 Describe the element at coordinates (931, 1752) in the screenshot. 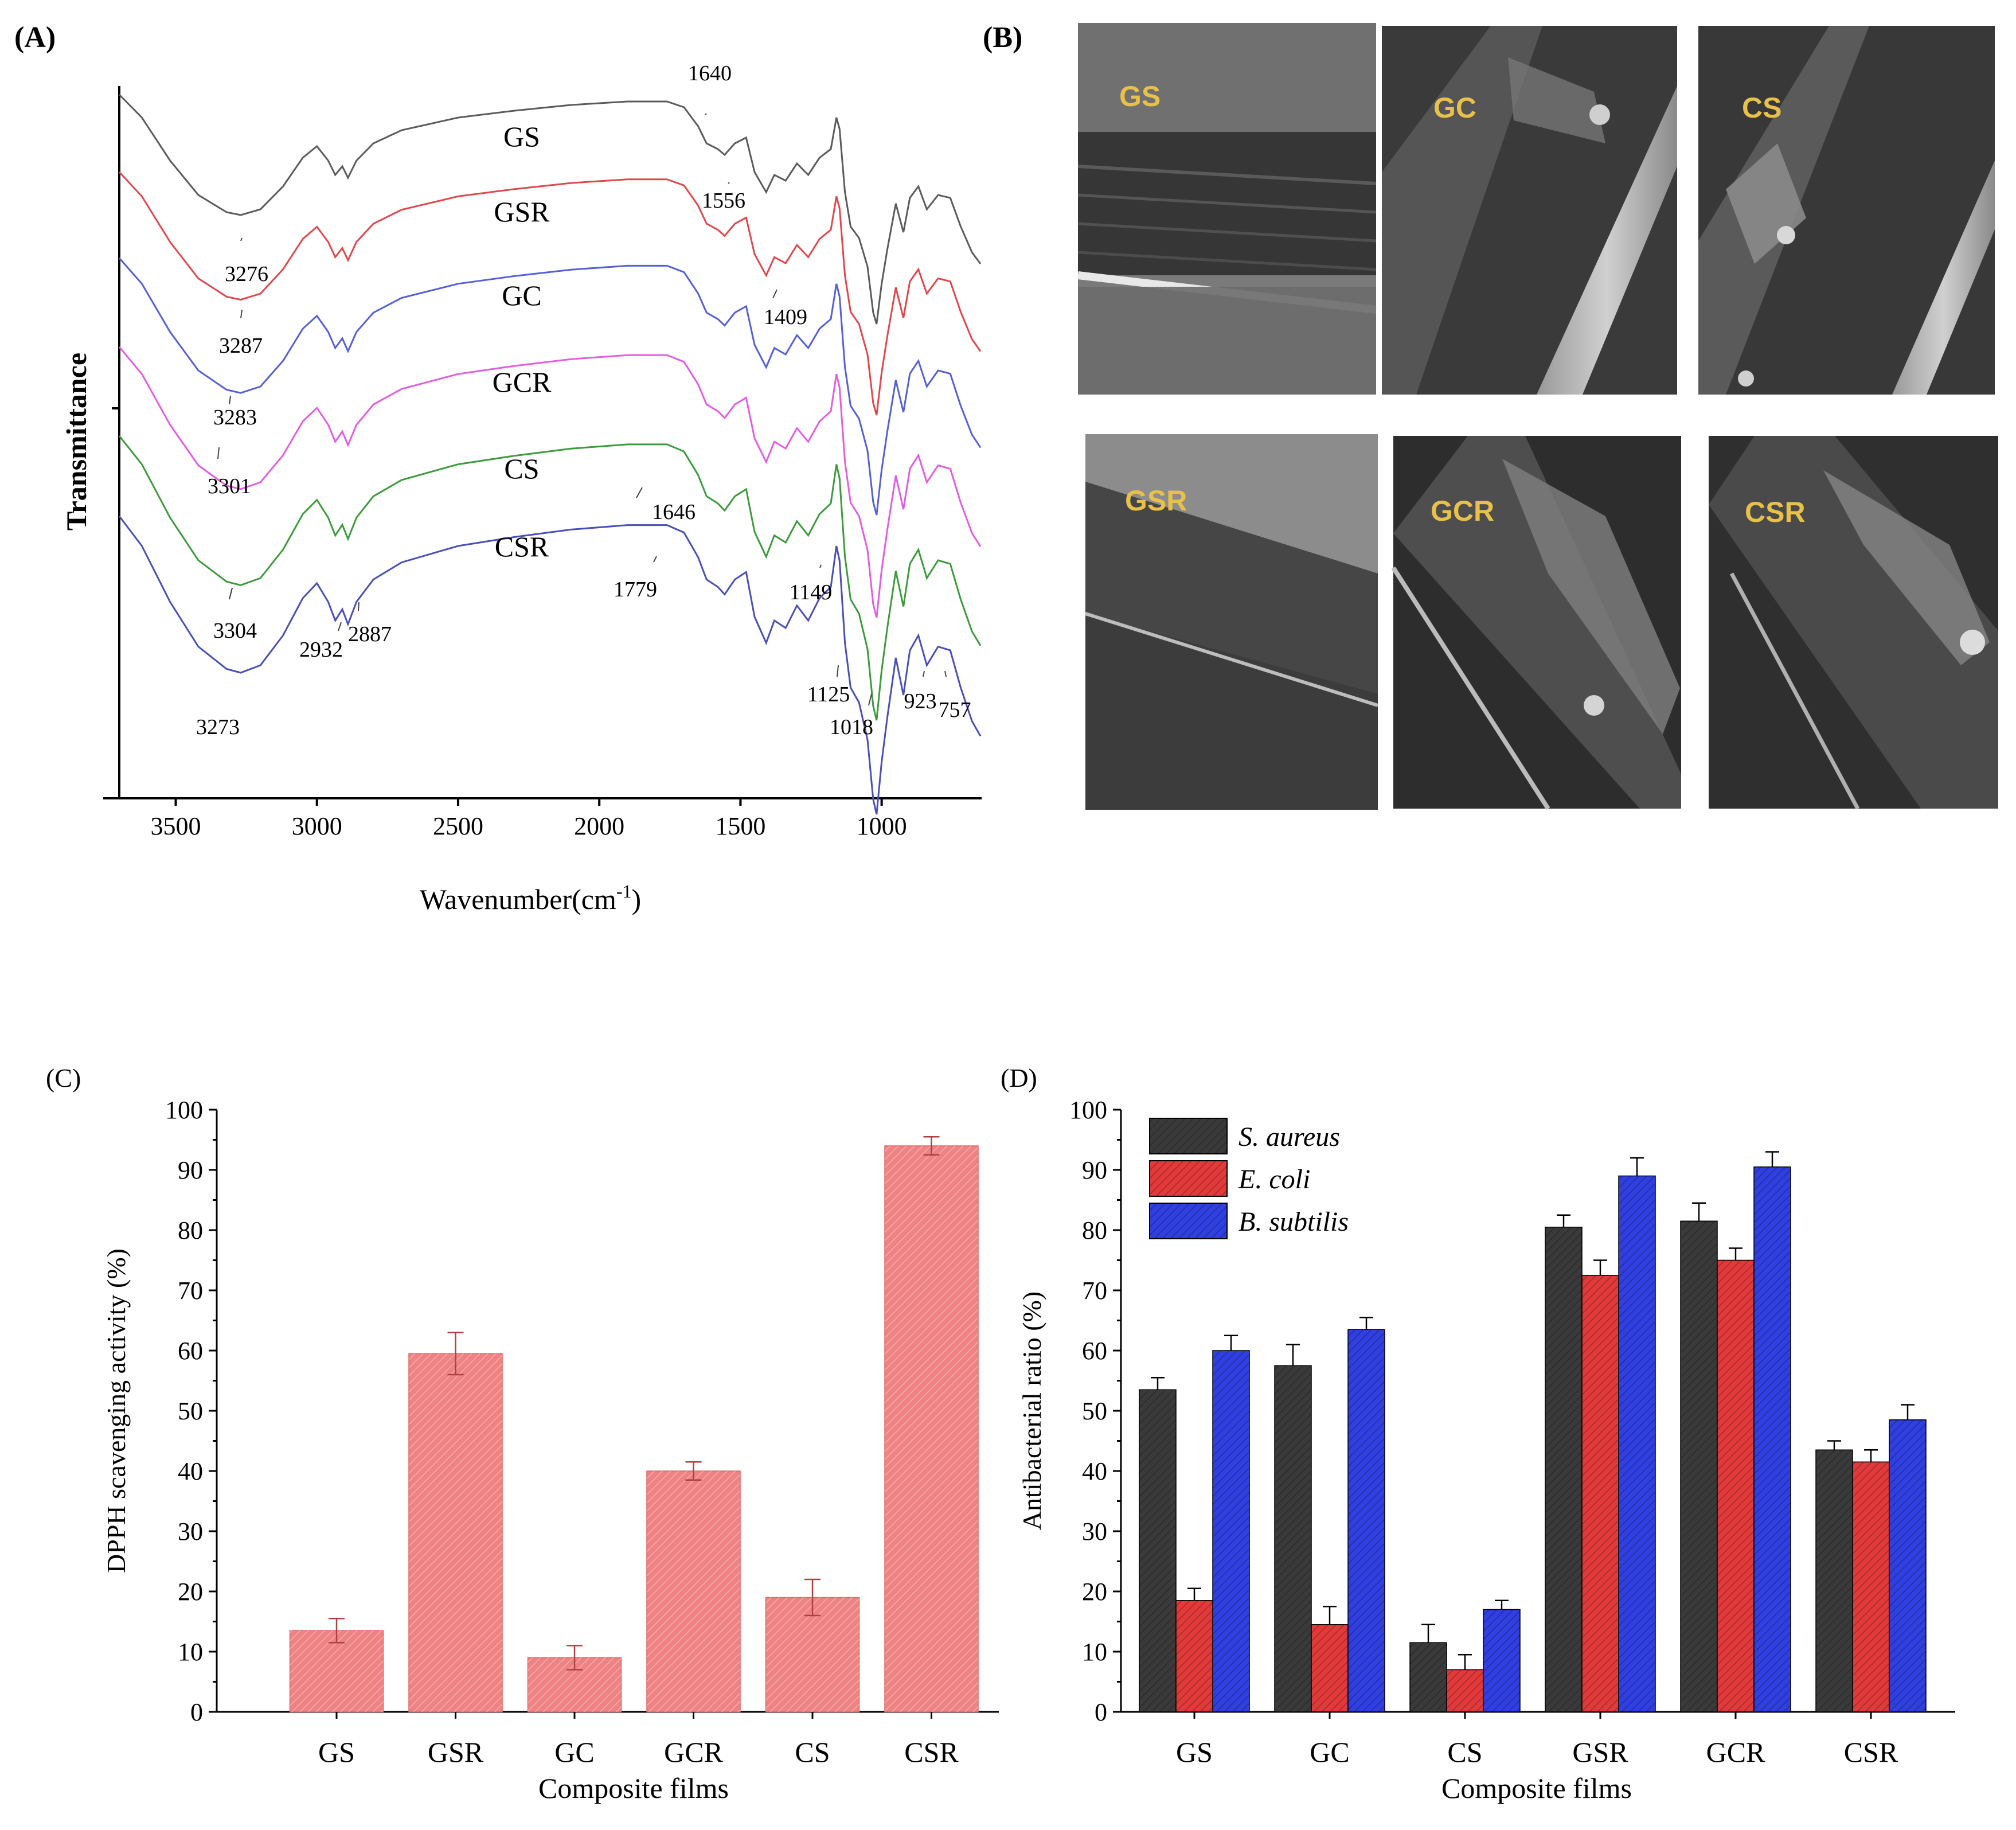

I see `dpph-x-tick-label: CSR` at that location.